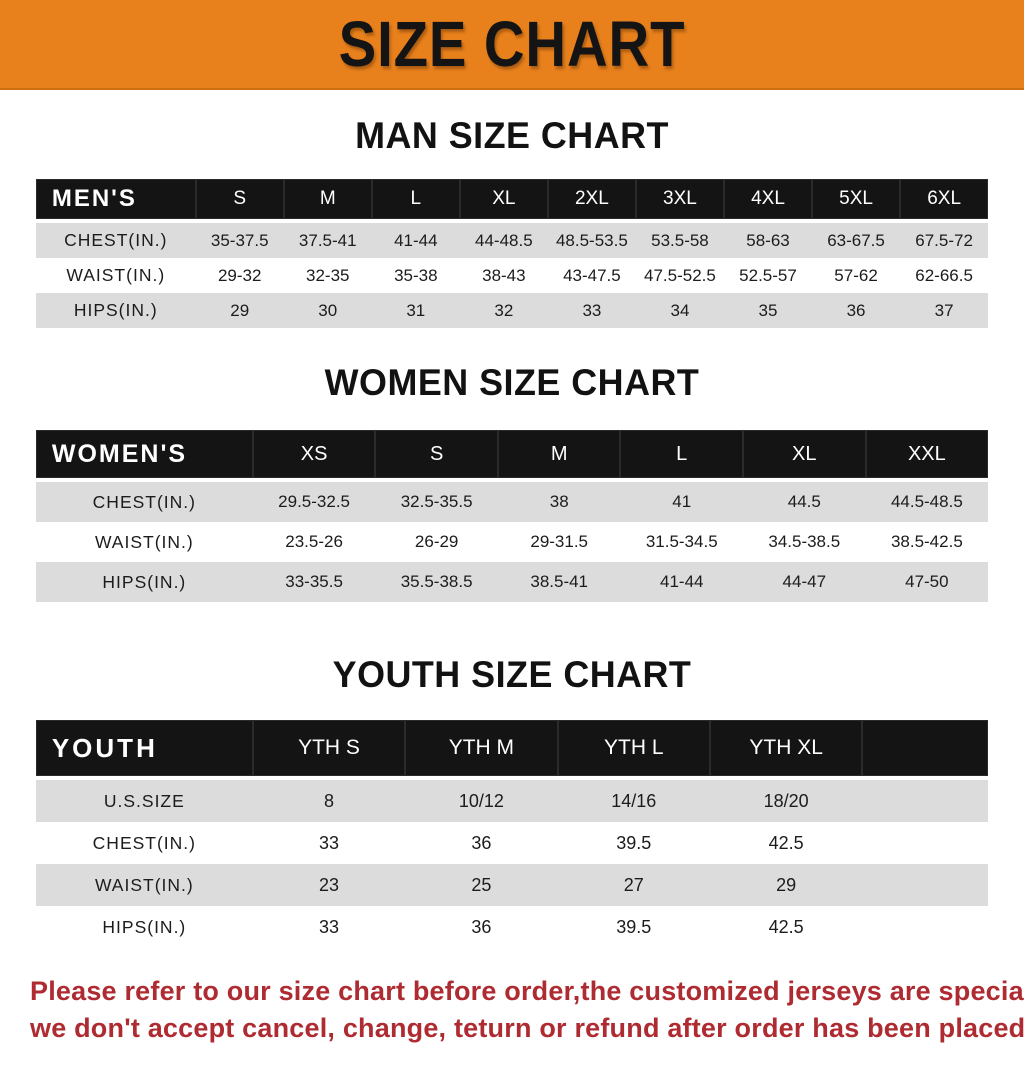  I want to click on size-header-cell: 3XL, so click(679, 201).